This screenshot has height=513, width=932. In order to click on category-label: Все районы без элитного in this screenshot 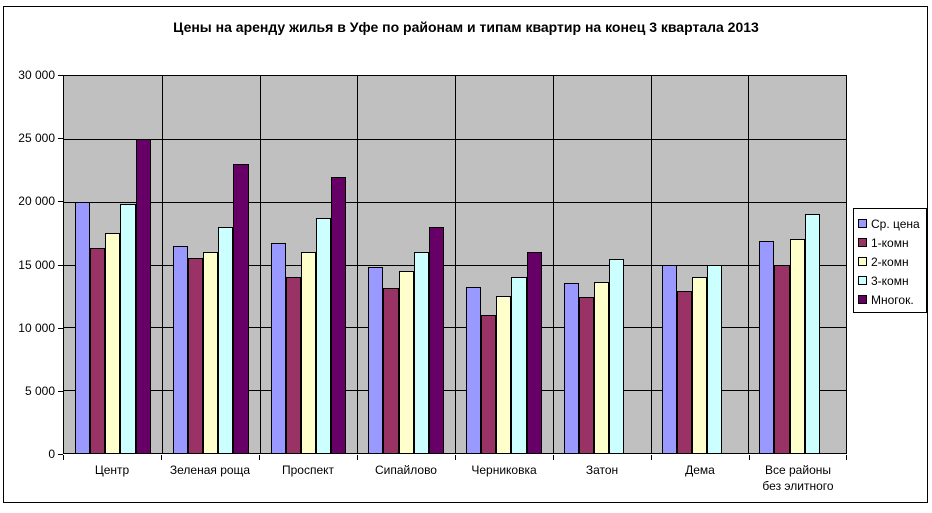, I will do `click(798, 478)`.